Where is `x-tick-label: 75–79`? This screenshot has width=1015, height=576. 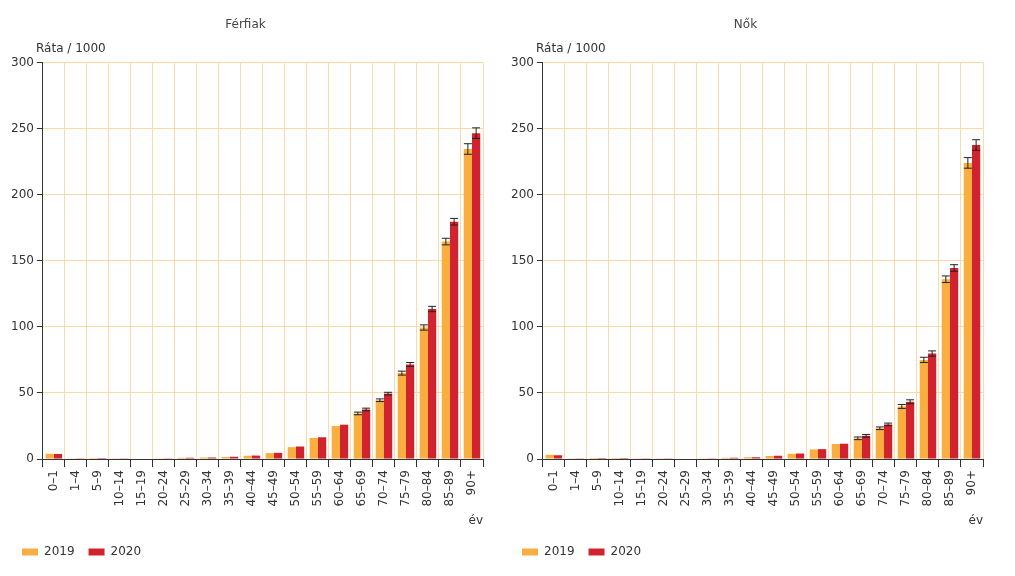 x-tick-label: 75–79 is located at coordinates (905, 488).